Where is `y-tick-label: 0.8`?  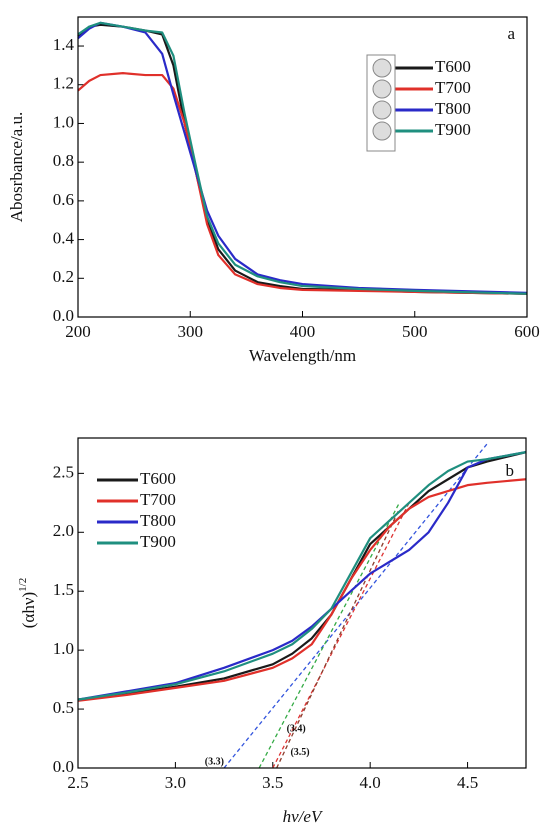 y-tick-label: 0.8 is located at coordinates (63, 160).